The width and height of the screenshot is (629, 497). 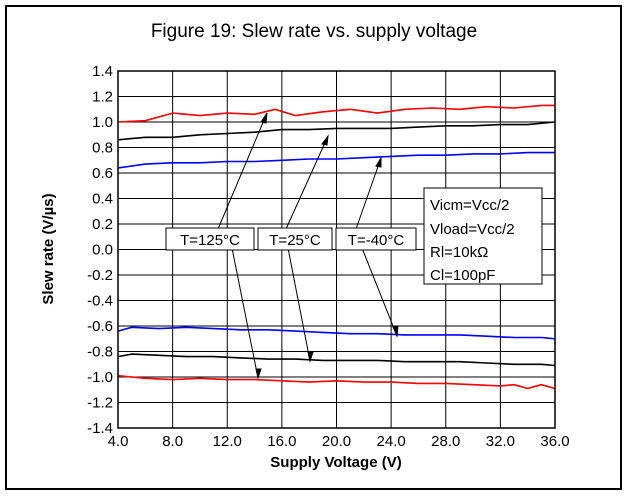 What do you see at coordinates (172, 441) in the screenshot?
I see `x-tick-label: 8.0` at bounding box center [172, 441].